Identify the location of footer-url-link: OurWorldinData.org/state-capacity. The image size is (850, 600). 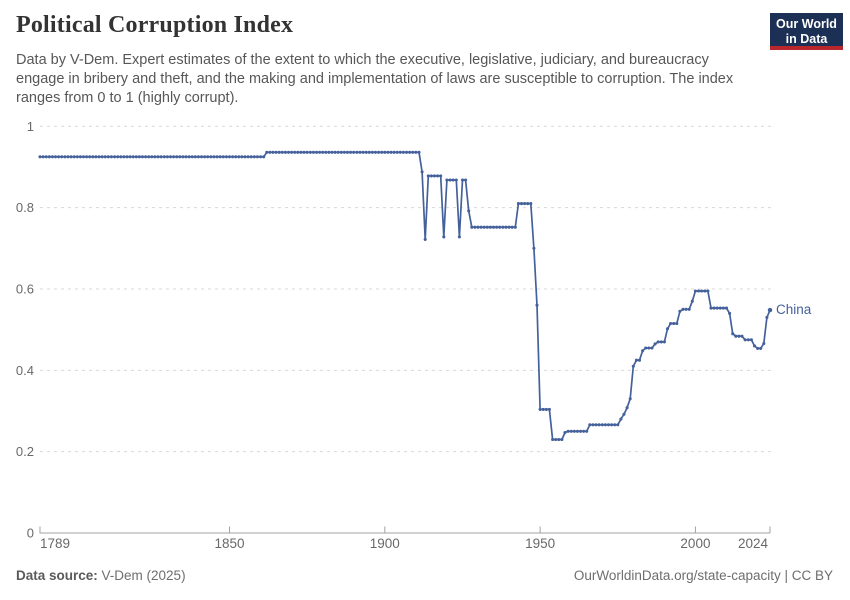
(677, 575).